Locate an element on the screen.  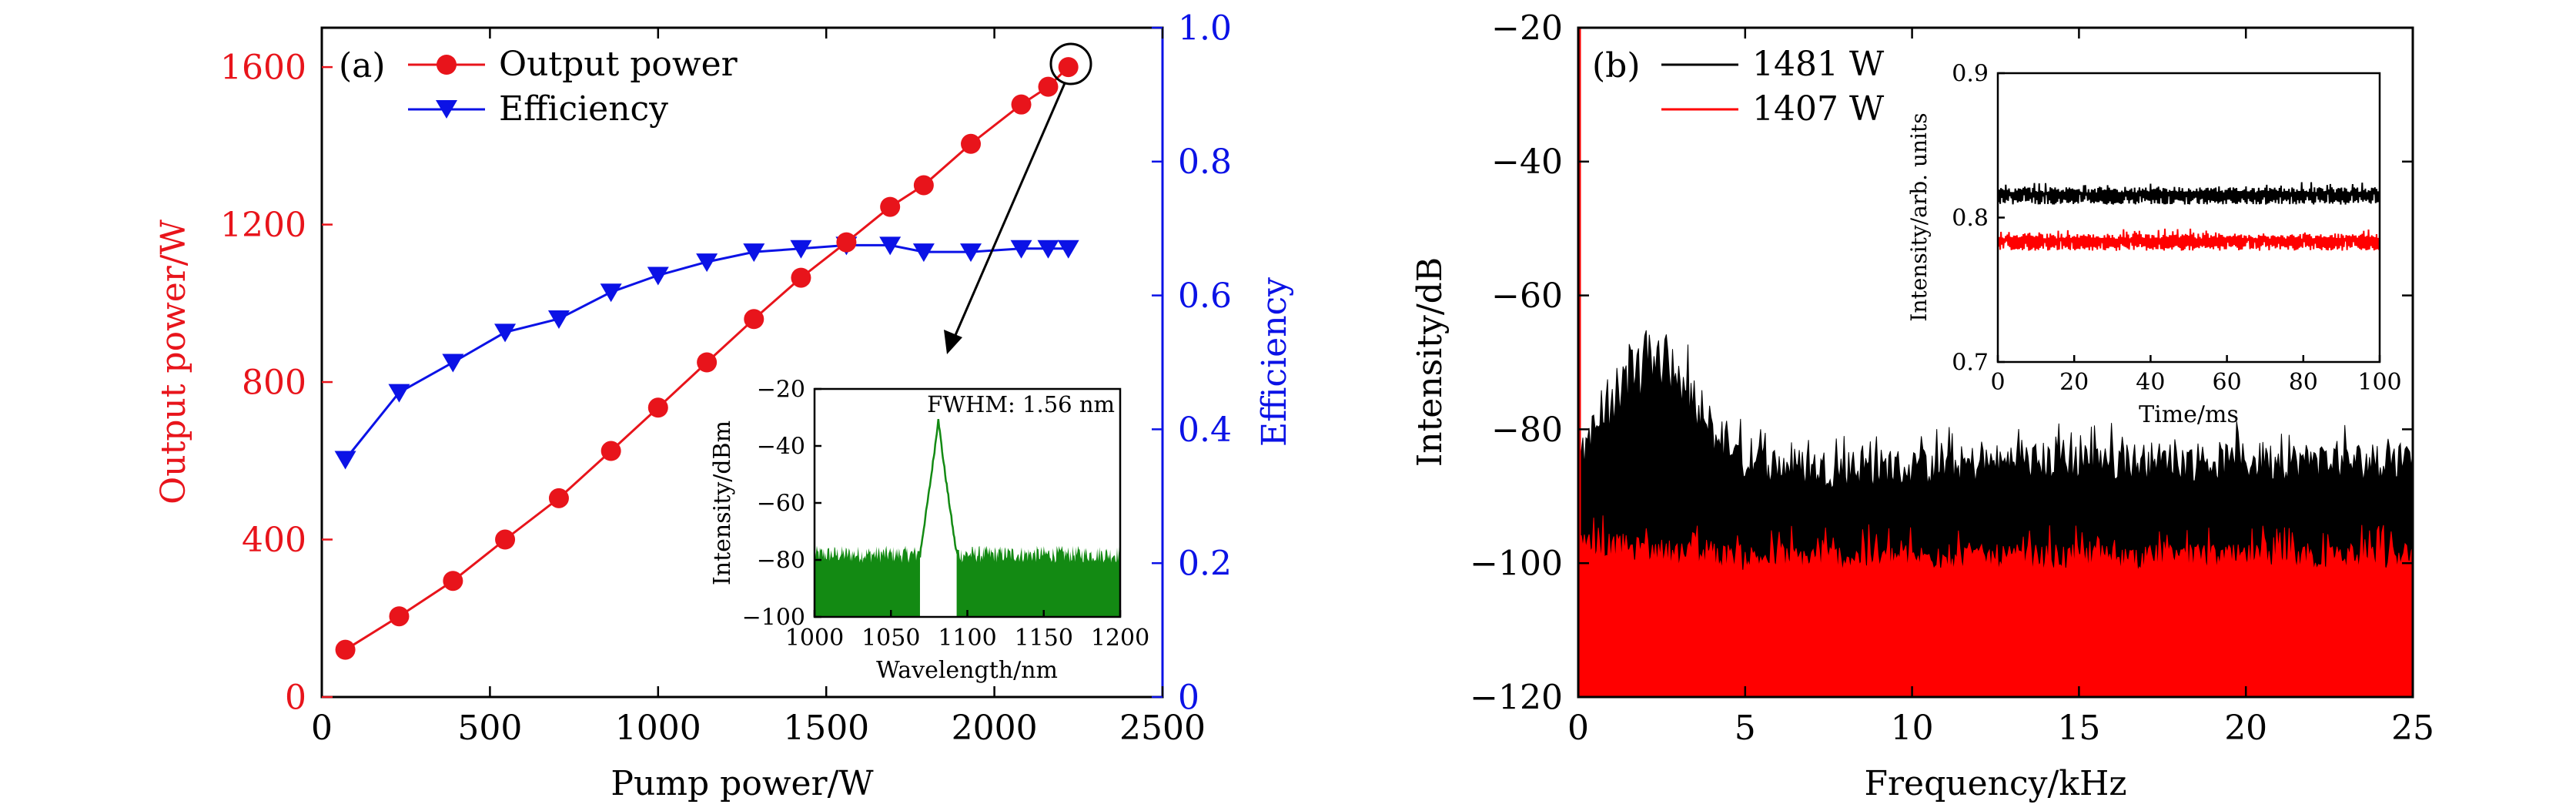
a-inset-x-tick-label: 1100 is located at coordinates (967, 638).